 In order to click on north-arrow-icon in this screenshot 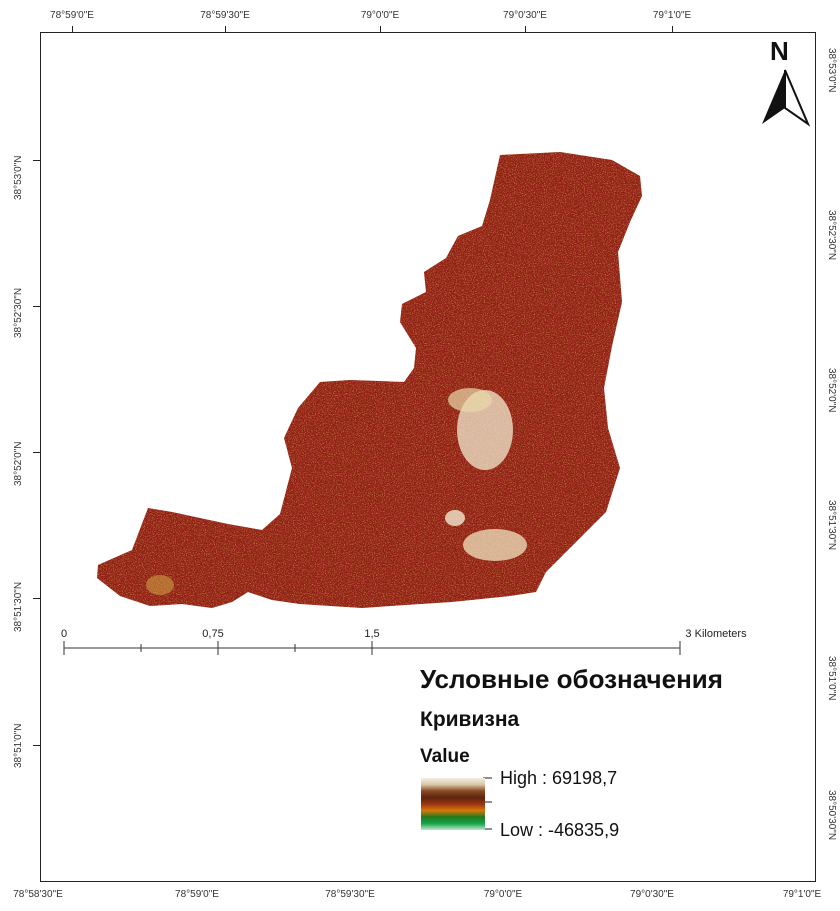, I will do `click(786, 98)`.